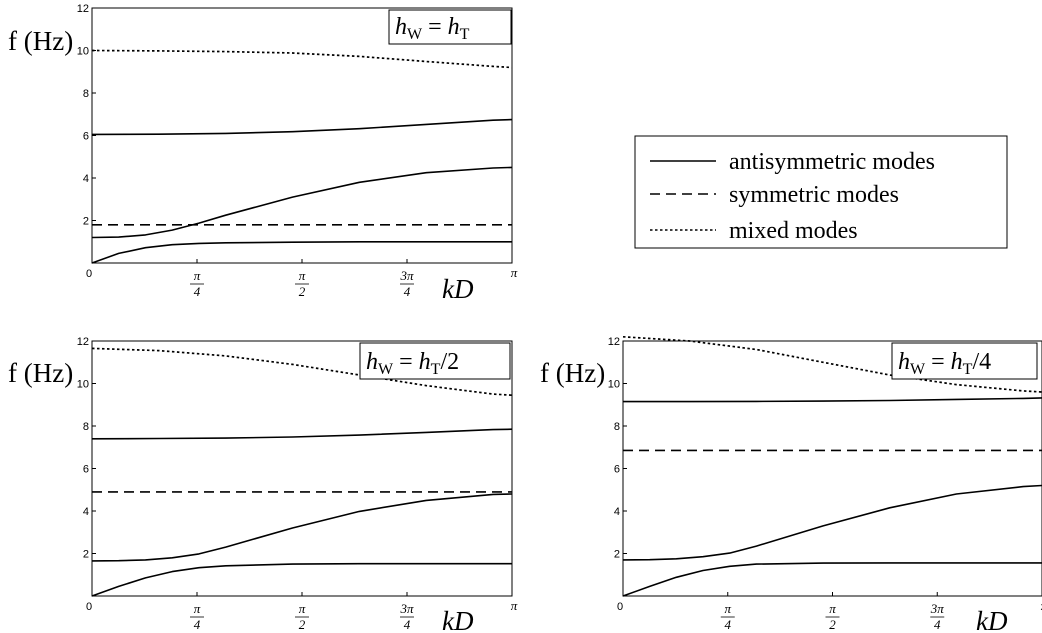 Image resolution: width=1042 pixels, height=633 pixels. I want to click on panel-title: hW = hT/2, so click(412, 363).